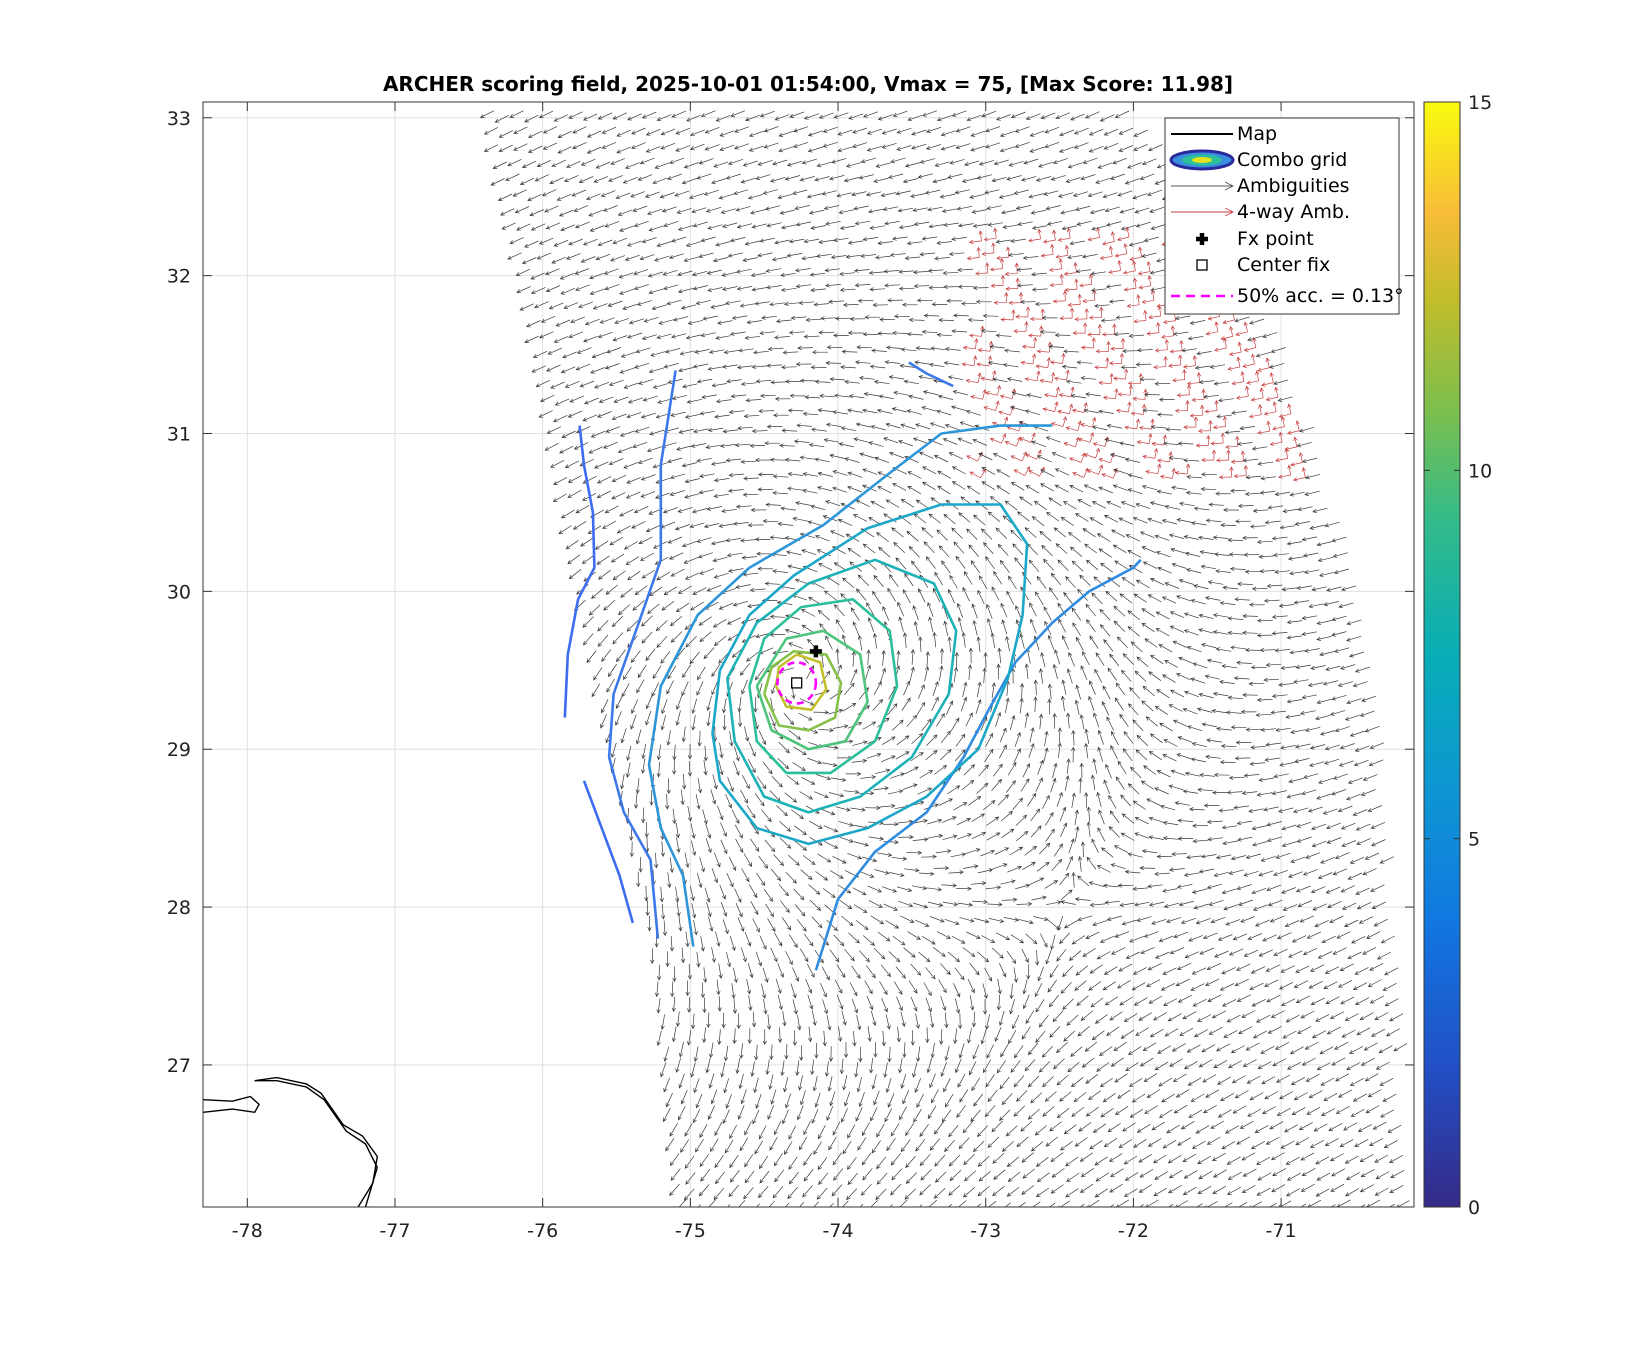  I want to click on colorbar-tick-label: 15, so click(1480, 103).